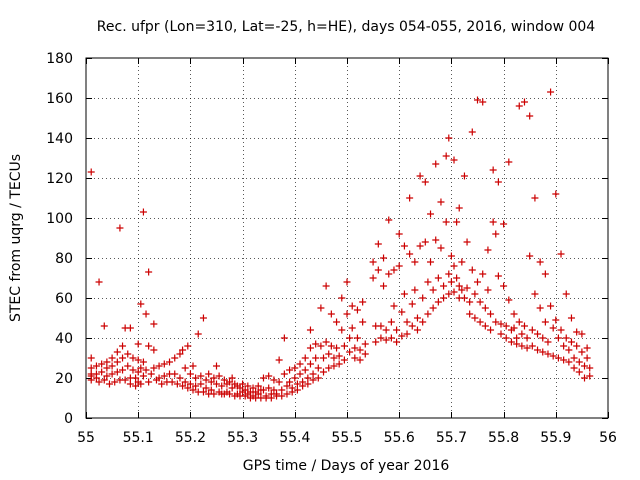 Image resolution: width=640 pixels, height=480 pixels. I want to click on x-tick-label: 55.2, so click(190, 438).